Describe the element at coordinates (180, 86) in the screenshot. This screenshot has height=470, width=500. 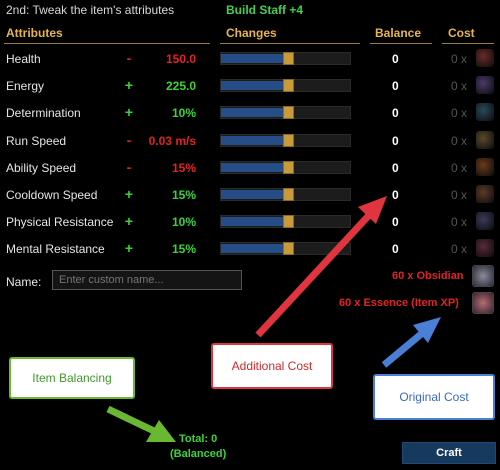
I see `attribute-value: 225.0` at that location.